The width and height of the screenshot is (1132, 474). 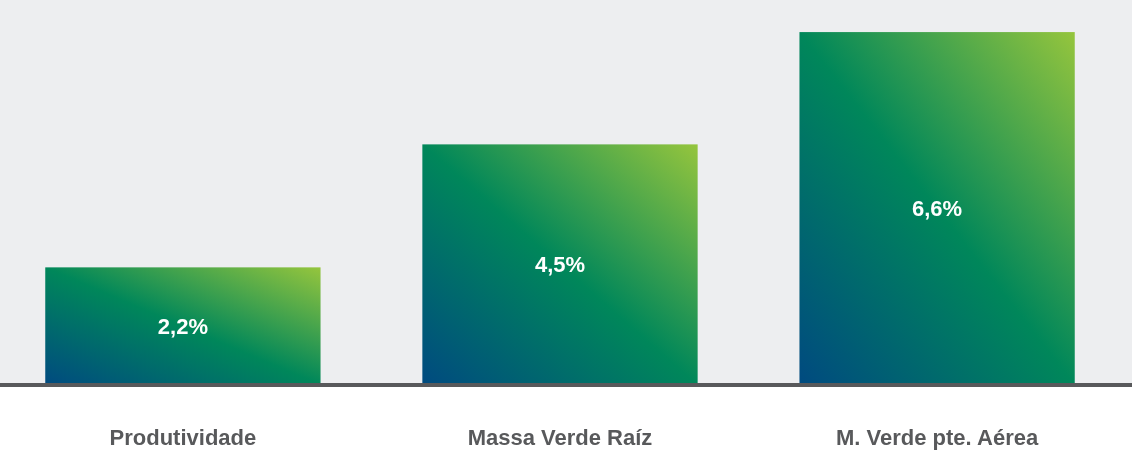 I want to click on x-tick-label: Produtividade, so click(x=183, y=437).